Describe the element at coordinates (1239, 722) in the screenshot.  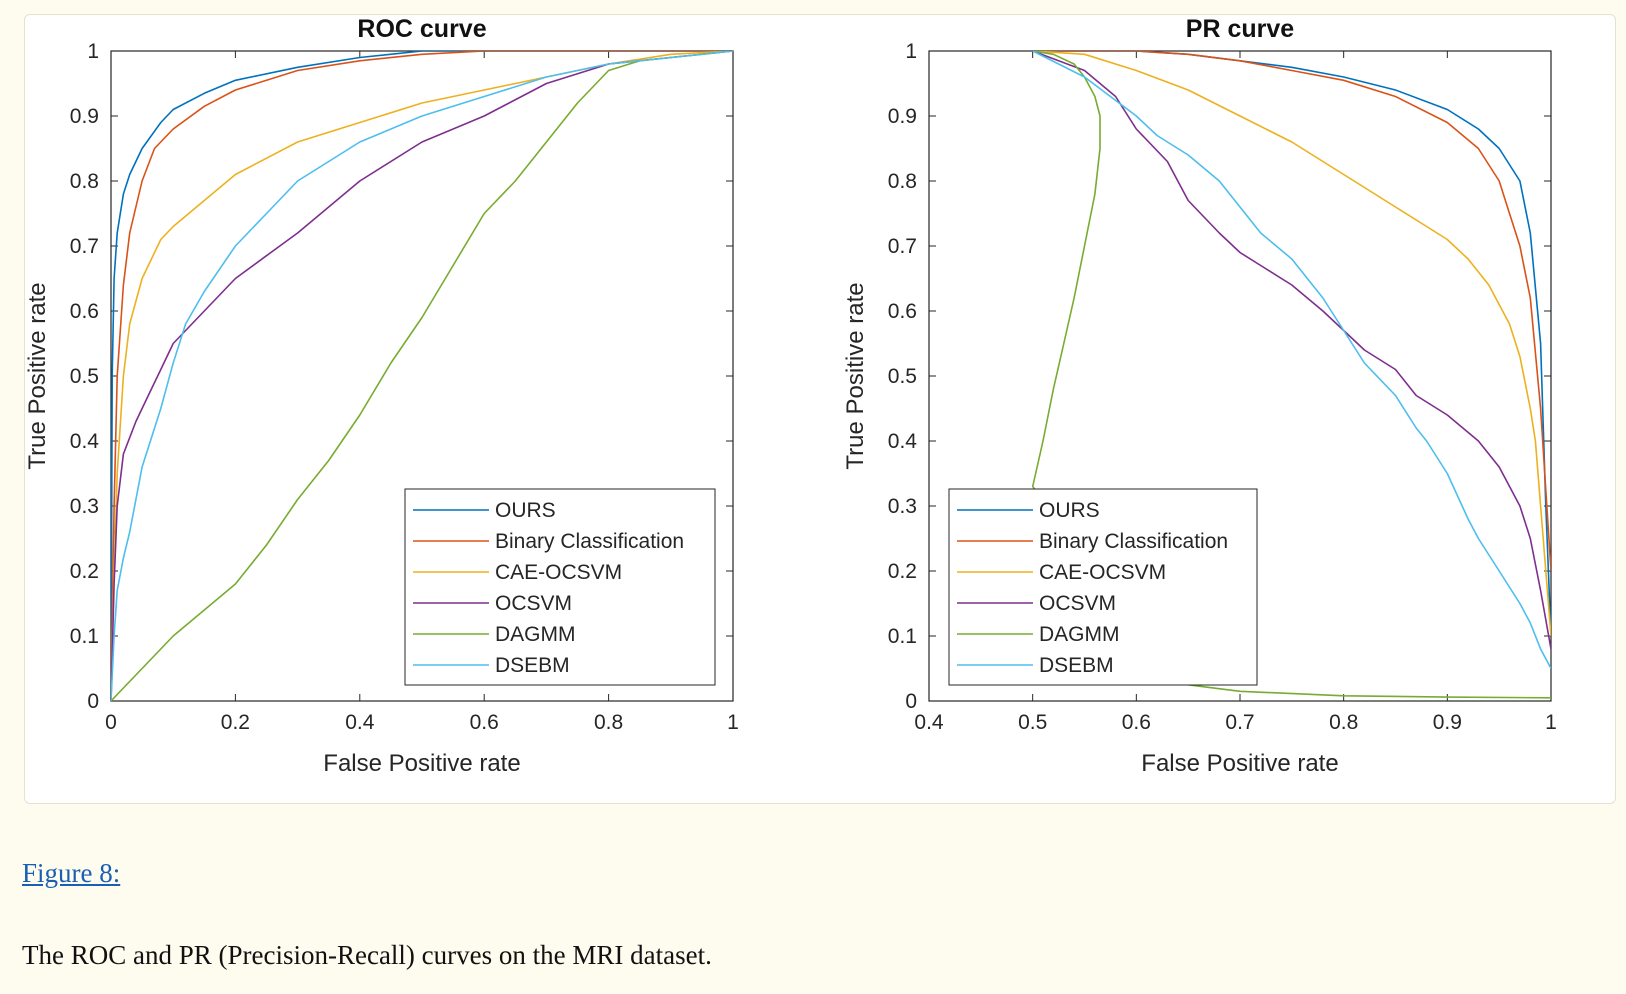
I see `x-tick-label: 0.7` at that location.